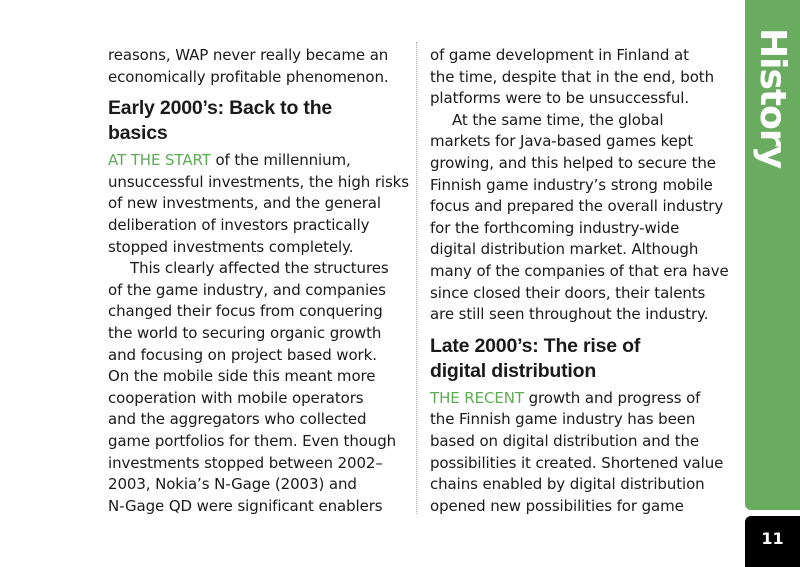 The height and width of the screenshot is (567, 800). Describe the element at coordinates (259, 268) in the screenshot. I see `text-line: This clearly affected the structures` at that location.